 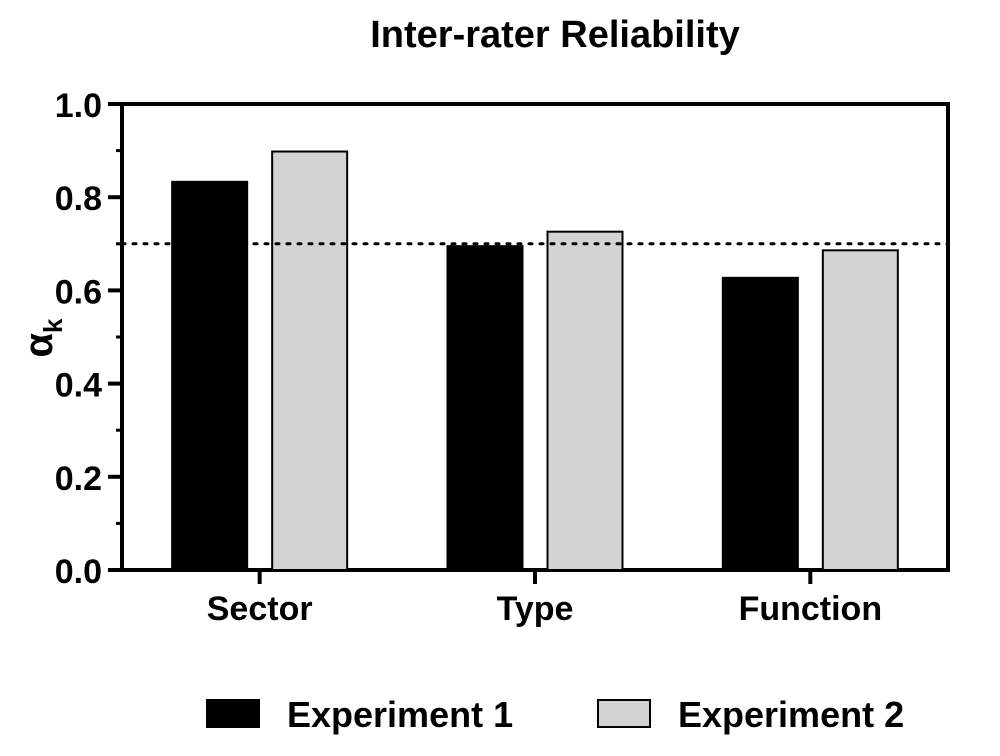 What do you see at coordinates (535, 609) in the screenshot?
I see `x-tick-label: Type` at bounding box center [535, 609].